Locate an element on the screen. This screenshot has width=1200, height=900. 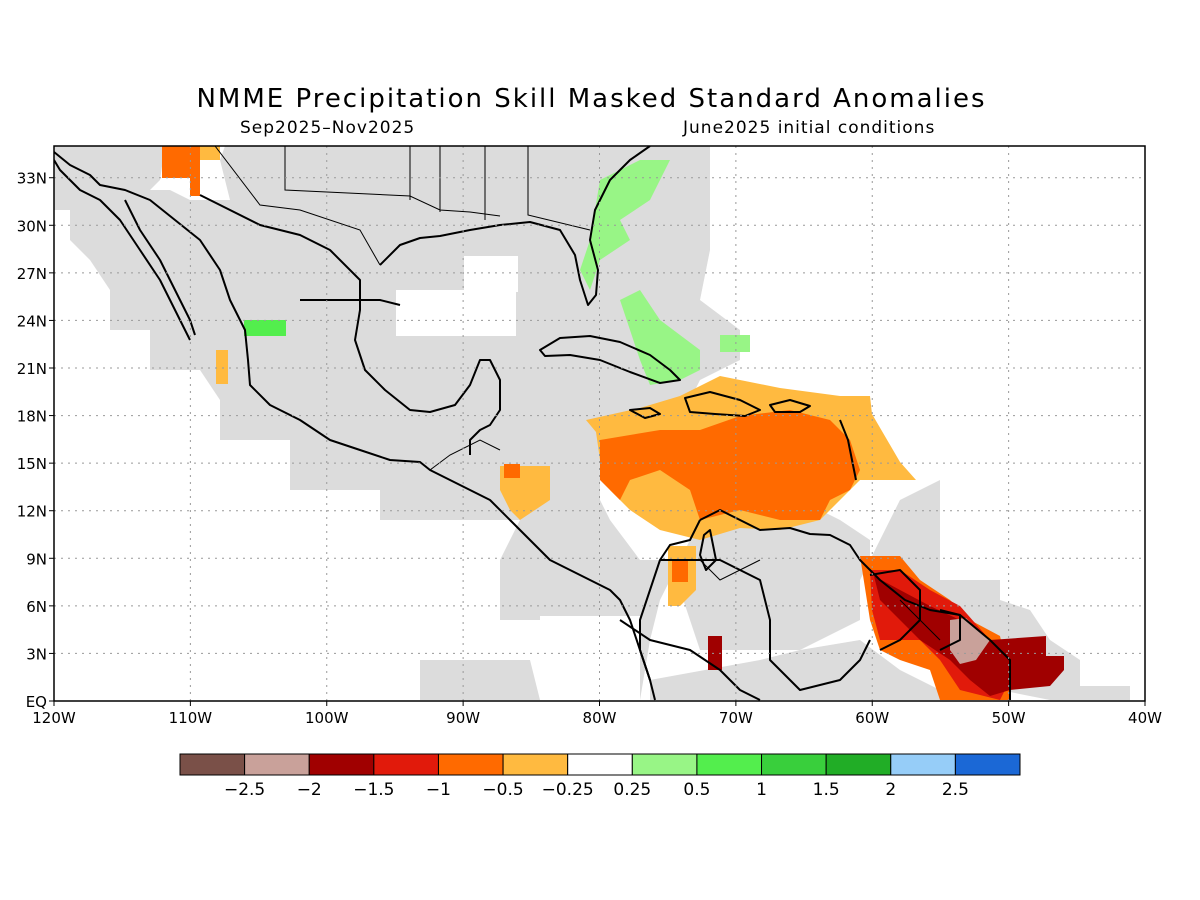
anomaly-orange-caribbean is located at coordinates (730, 465).